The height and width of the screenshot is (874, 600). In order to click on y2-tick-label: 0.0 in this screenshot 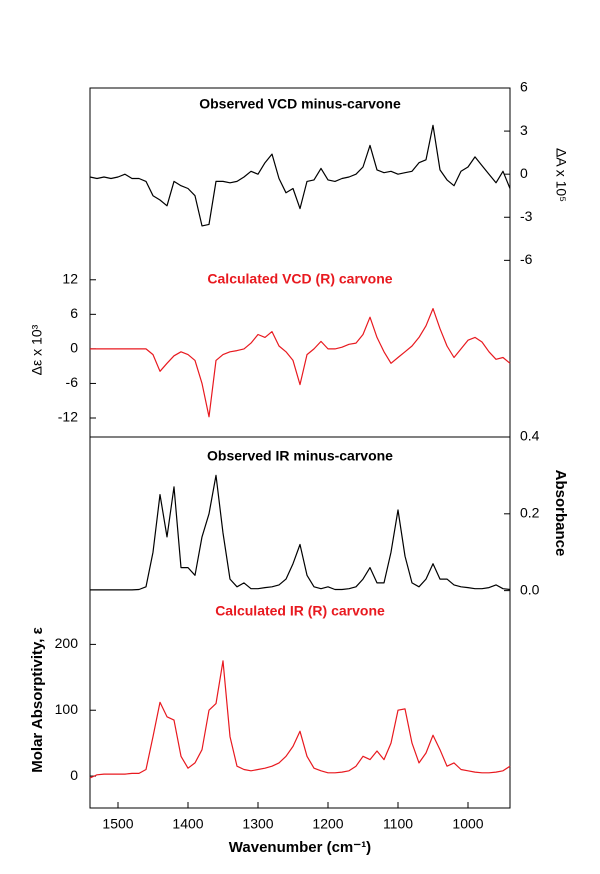, I will do `click(530, 589)`.